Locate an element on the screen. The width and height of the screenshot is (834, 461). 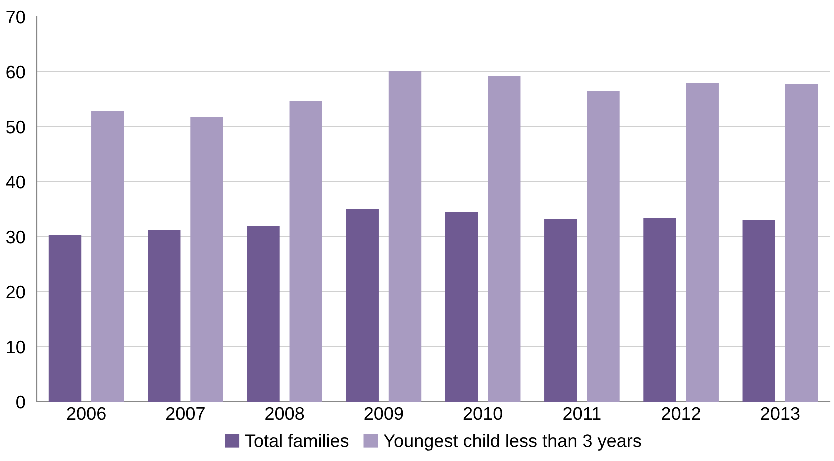
y-tick-label: 70 is located at coordinates (16, 17).